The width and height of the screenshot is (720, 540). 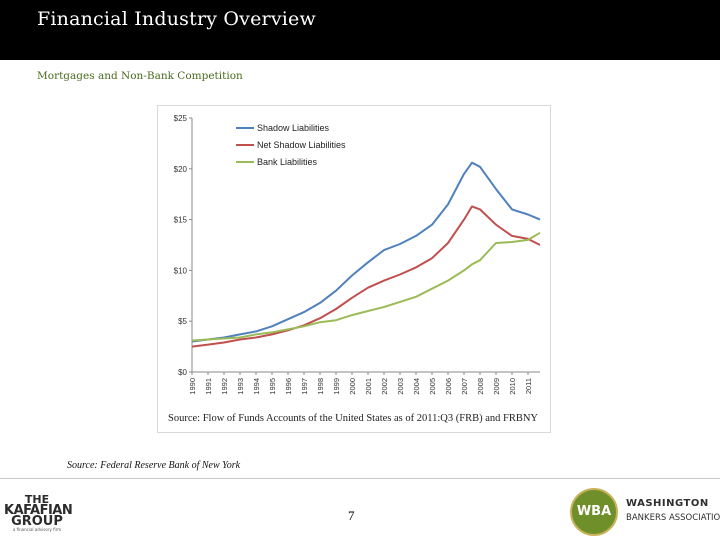 What do you see at coordinates (176, 19) in the screenshot?
I see `slide-title: Financial Industry Overview` at bounding box center [176, 19].